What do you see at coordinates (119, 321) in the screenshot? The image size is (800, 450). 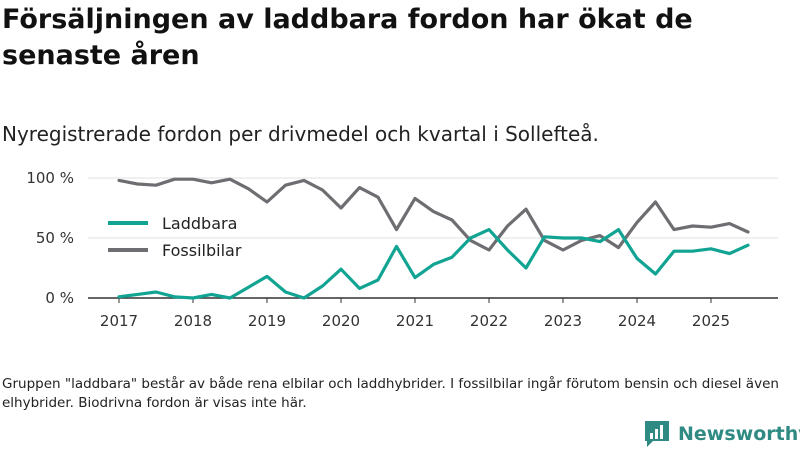 I see `x-tick-label: 2017` at bounding box center [119, 321].